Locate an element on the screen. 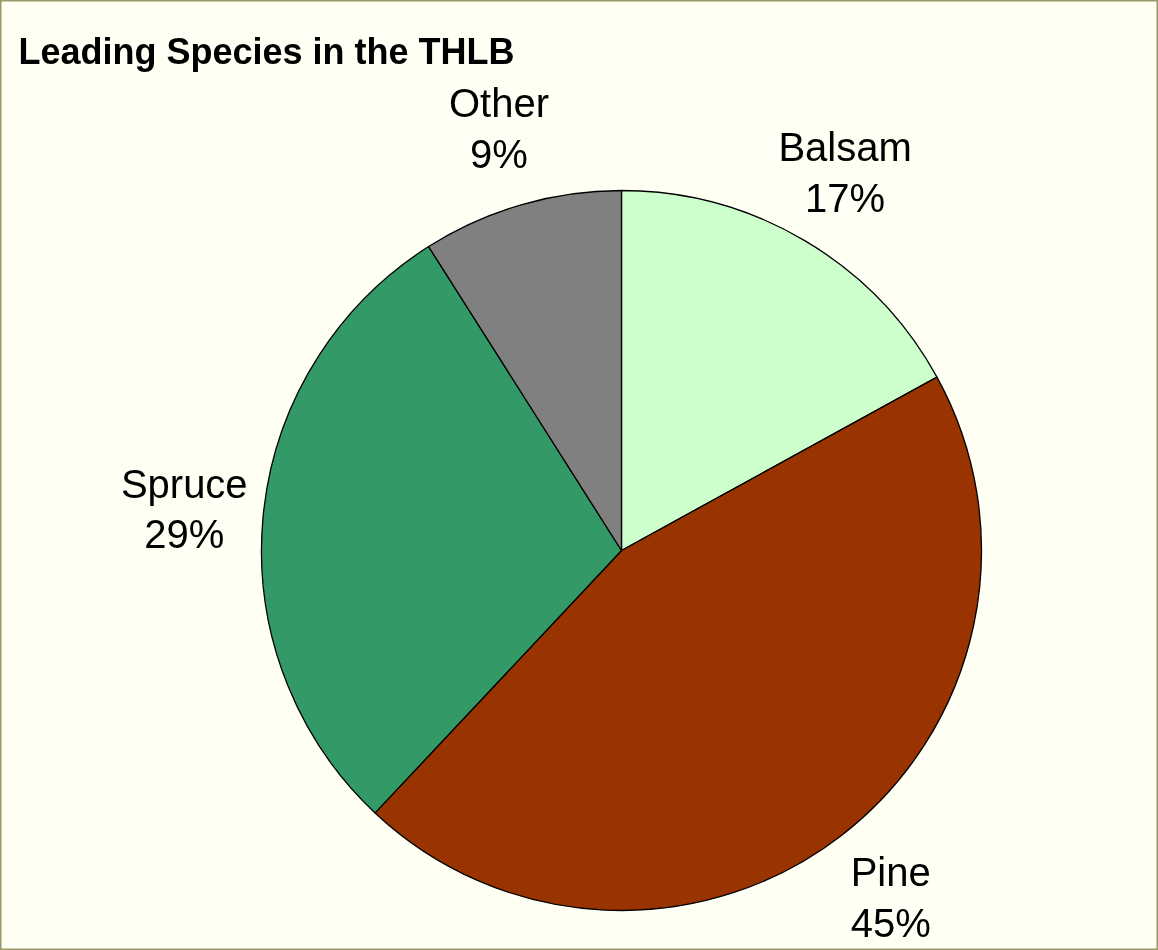 The width and height of the screenshot is (1158, 950). data-label: 9% is located at coordinates (499, 154).